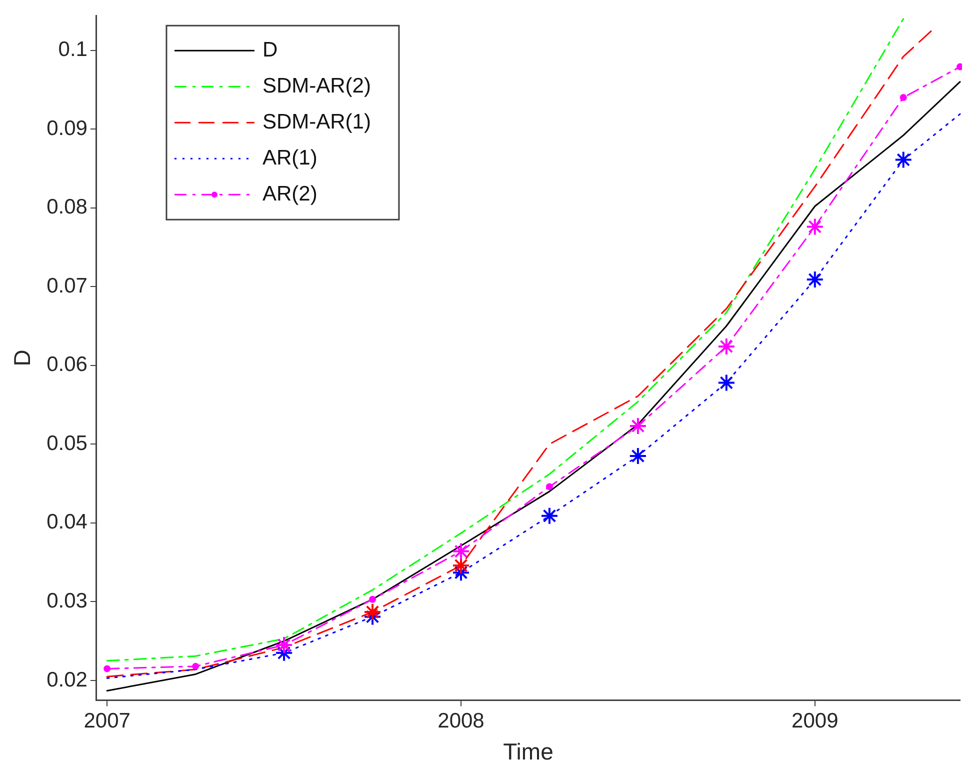  What do you see at coordinates (67, 286) in the screenshot?
I see `y-tick-label: 0.07` at bounding box center [67, 286].